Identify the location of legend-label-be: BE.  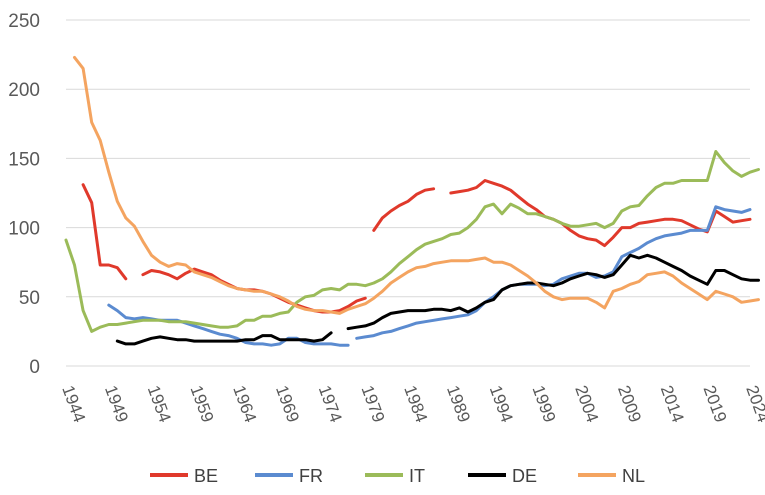
(206, 476).